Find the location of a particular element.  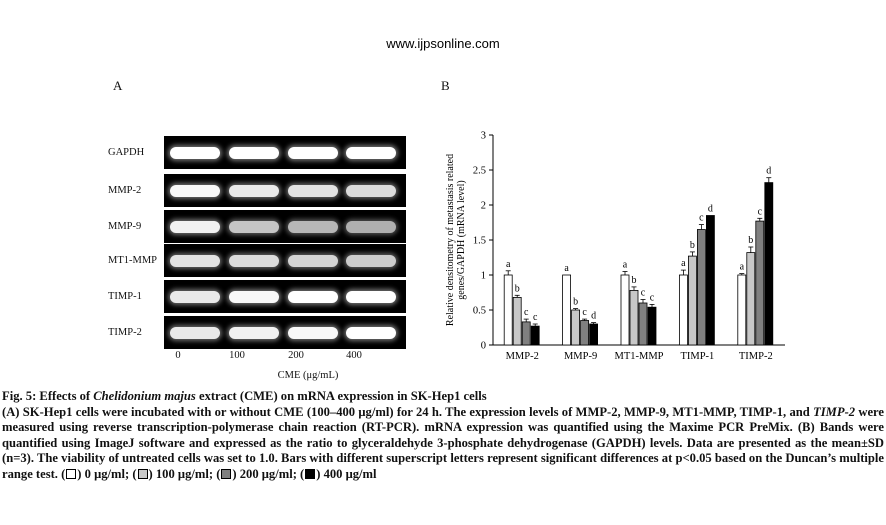

lane-label: 0 is located at coordinates (178, 355).